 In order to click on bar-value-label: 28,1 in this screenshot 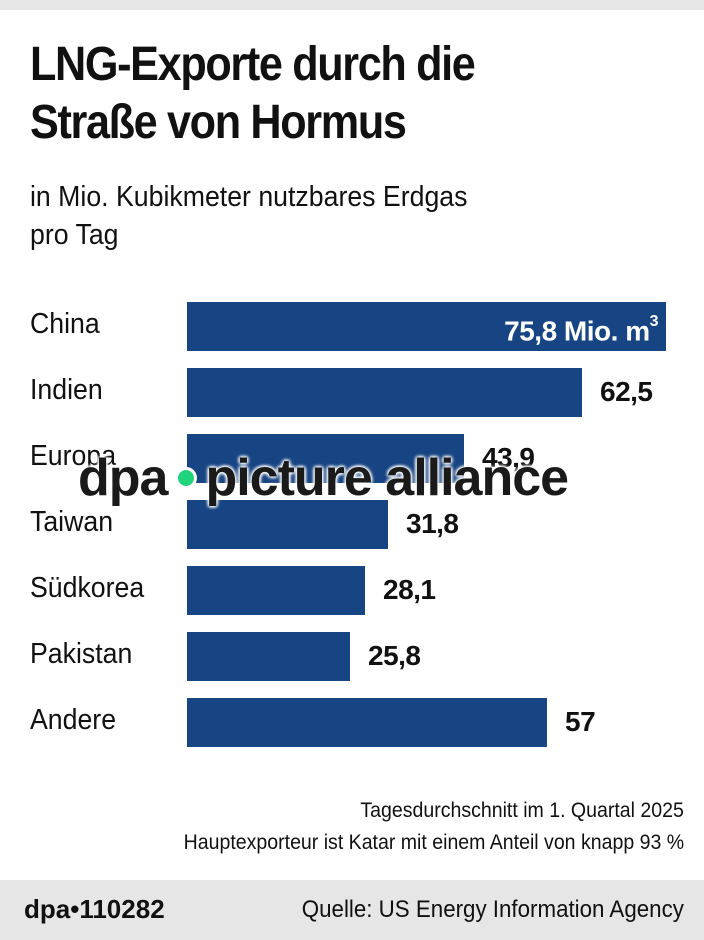, I will do `click(409, 590)`.